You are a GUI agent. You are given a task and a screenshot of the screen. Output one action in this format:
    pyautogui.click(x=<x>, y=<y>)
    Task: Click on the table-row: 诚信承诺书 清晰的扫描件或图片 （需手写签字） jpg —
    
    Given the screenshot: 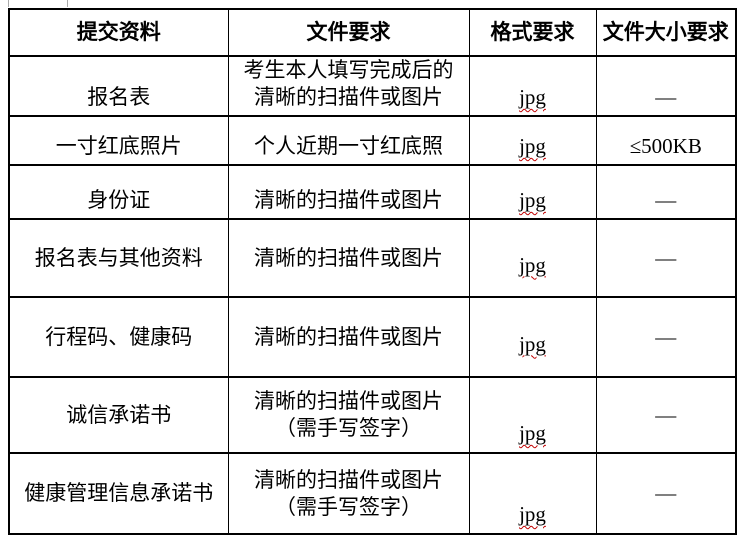 What is the action you would take?
    pyautogui.click(x=372, y=415)
    